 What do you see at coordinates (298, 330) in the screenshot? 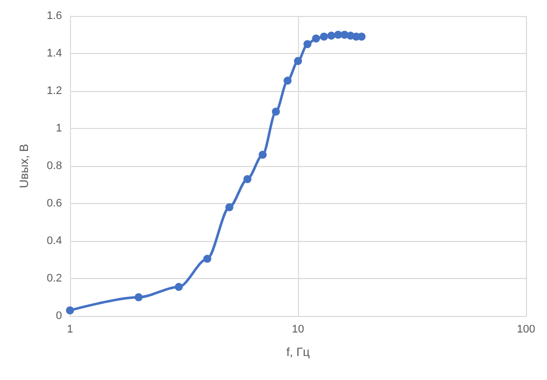
I see `x-tick-label: 10` at bounding box center [298, 330].